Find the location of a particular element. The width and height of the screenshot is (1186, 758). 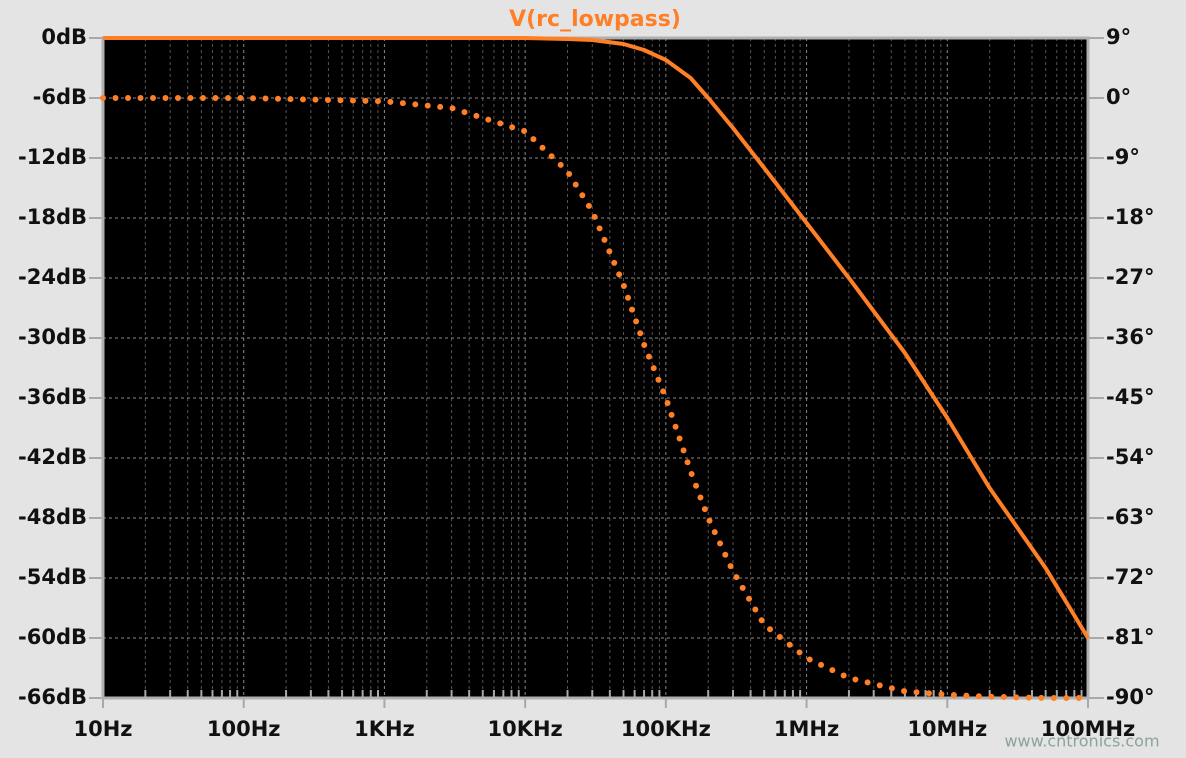

y-tick-label: -6dB is located at coordinates (60, 97).